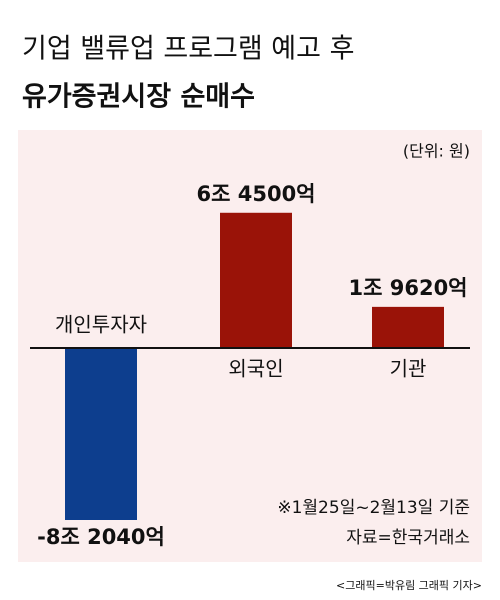 The height and width of the screenshot is (600, 500). I want to click on note: ※1월25일~2월13일 기준, so click(373, 508).